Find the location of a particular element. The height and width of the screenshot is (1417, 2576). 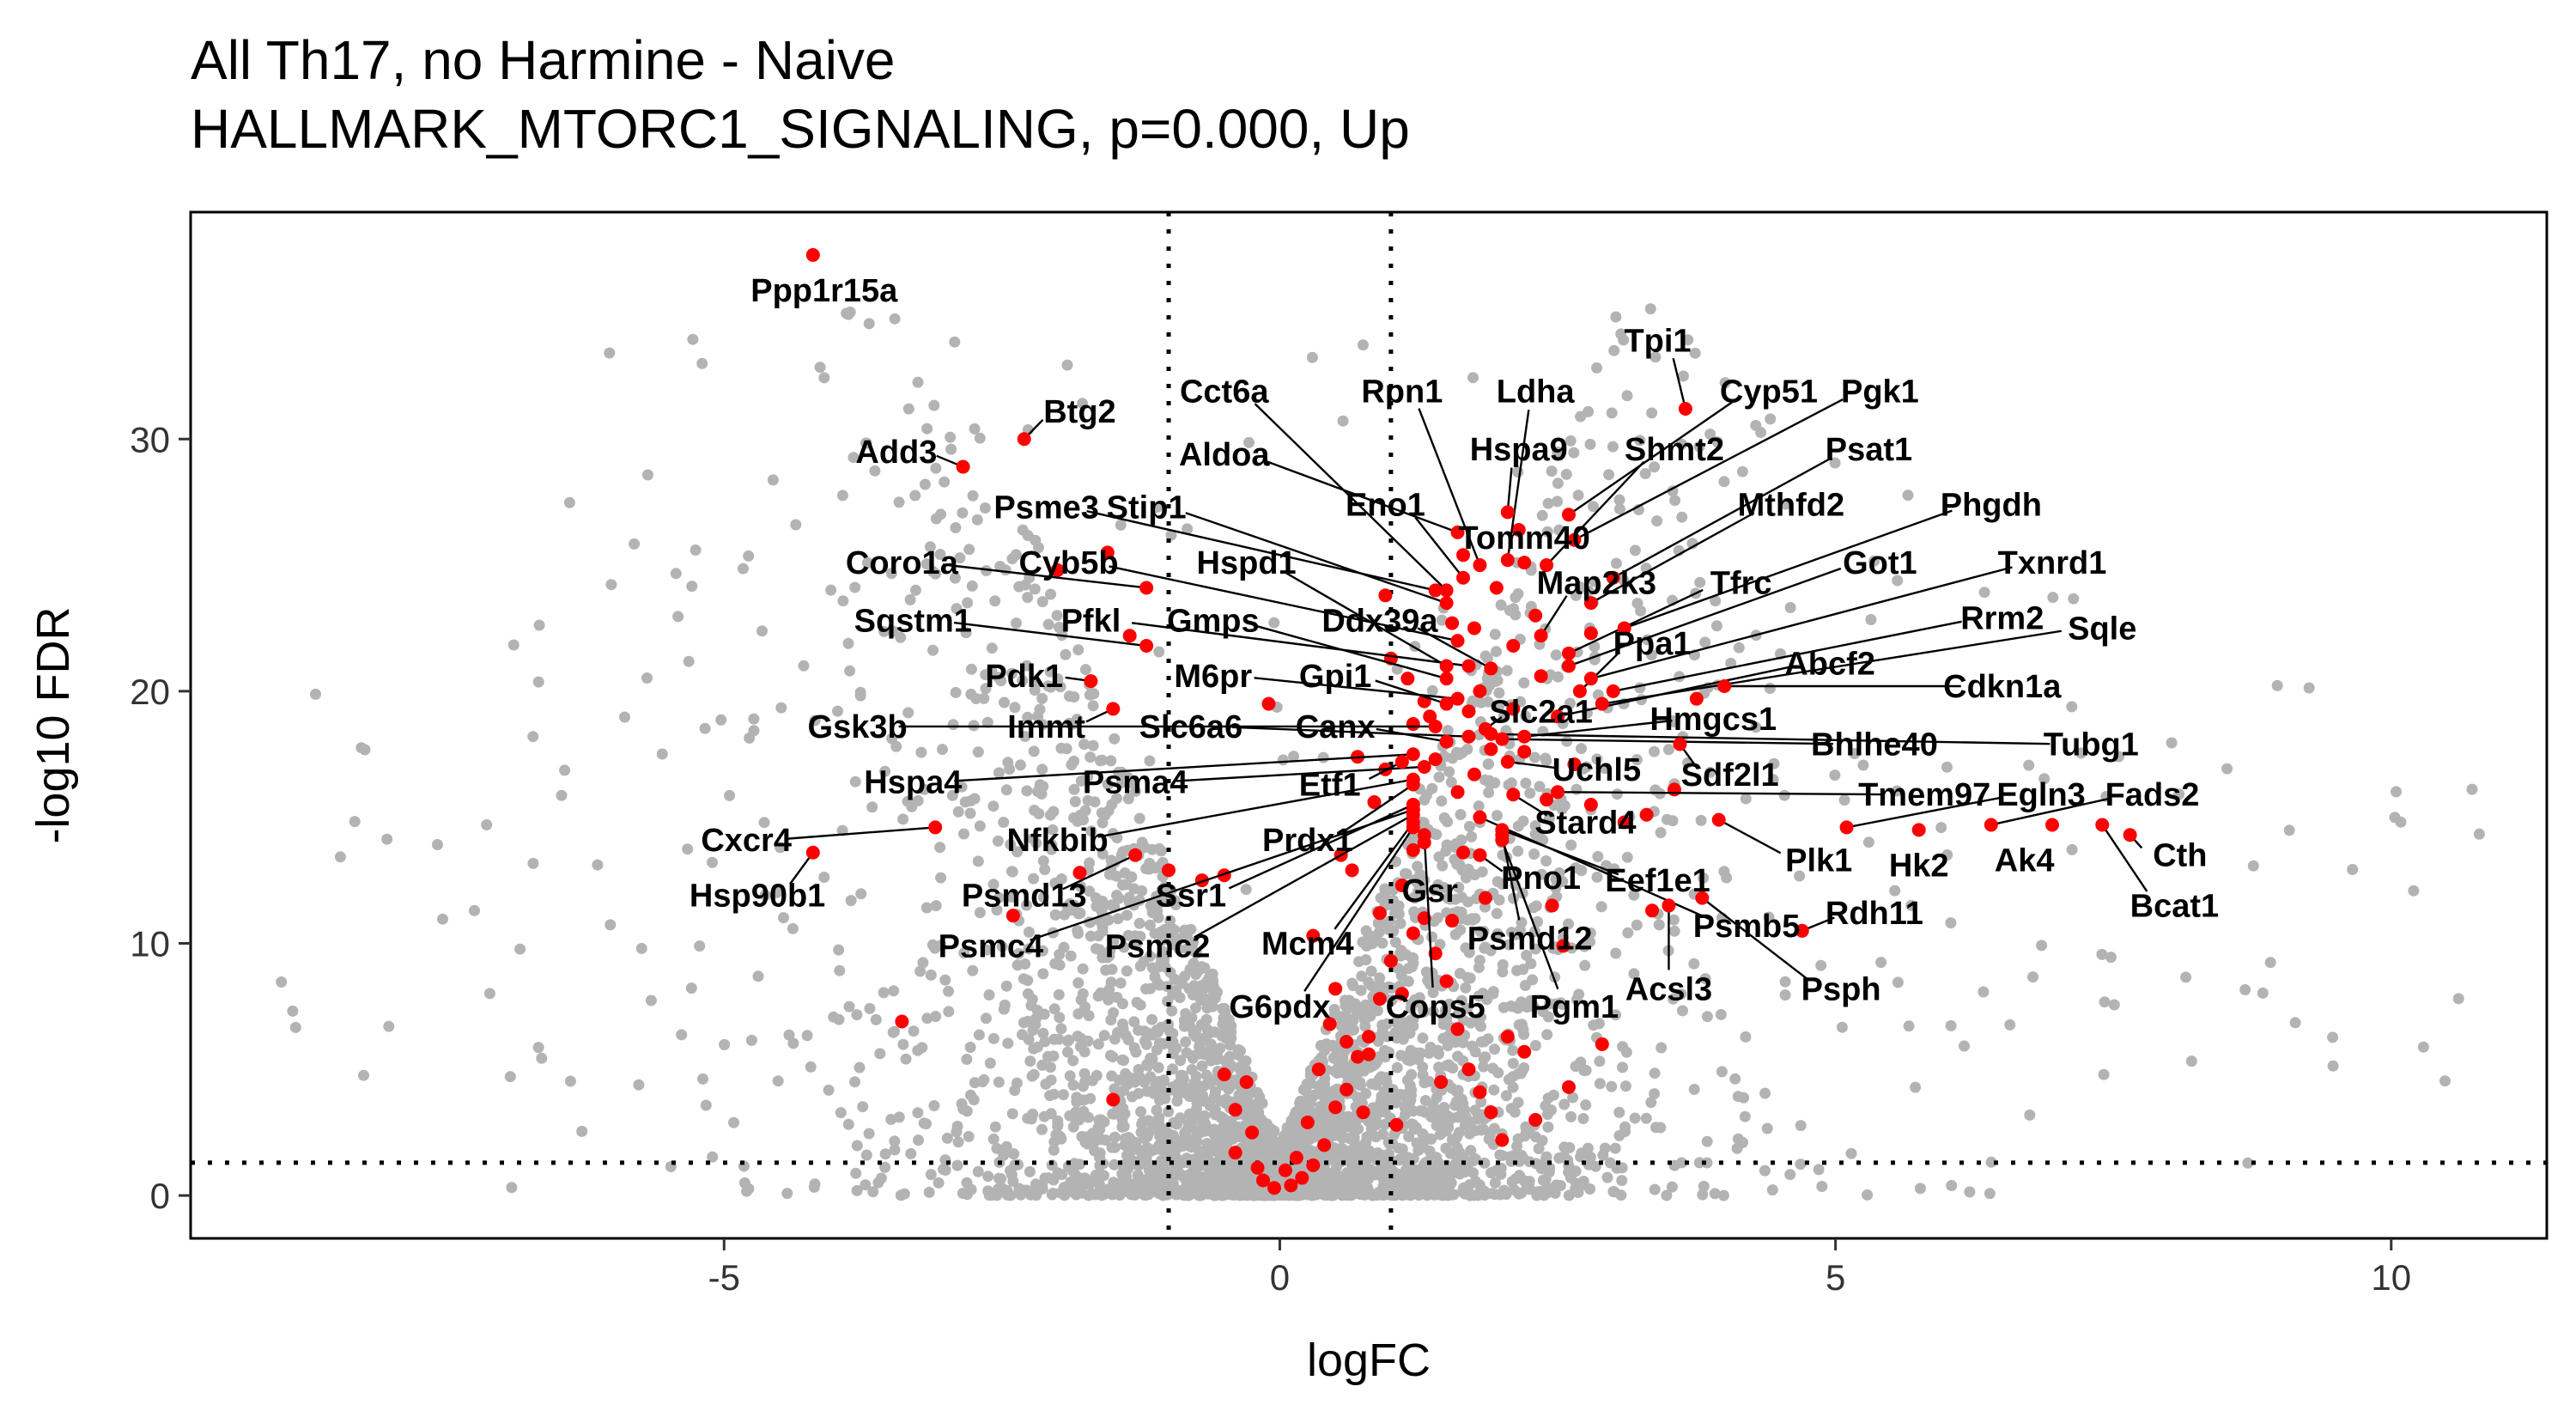

gene-label: Aldoa is located at coordinates (1224, 455).